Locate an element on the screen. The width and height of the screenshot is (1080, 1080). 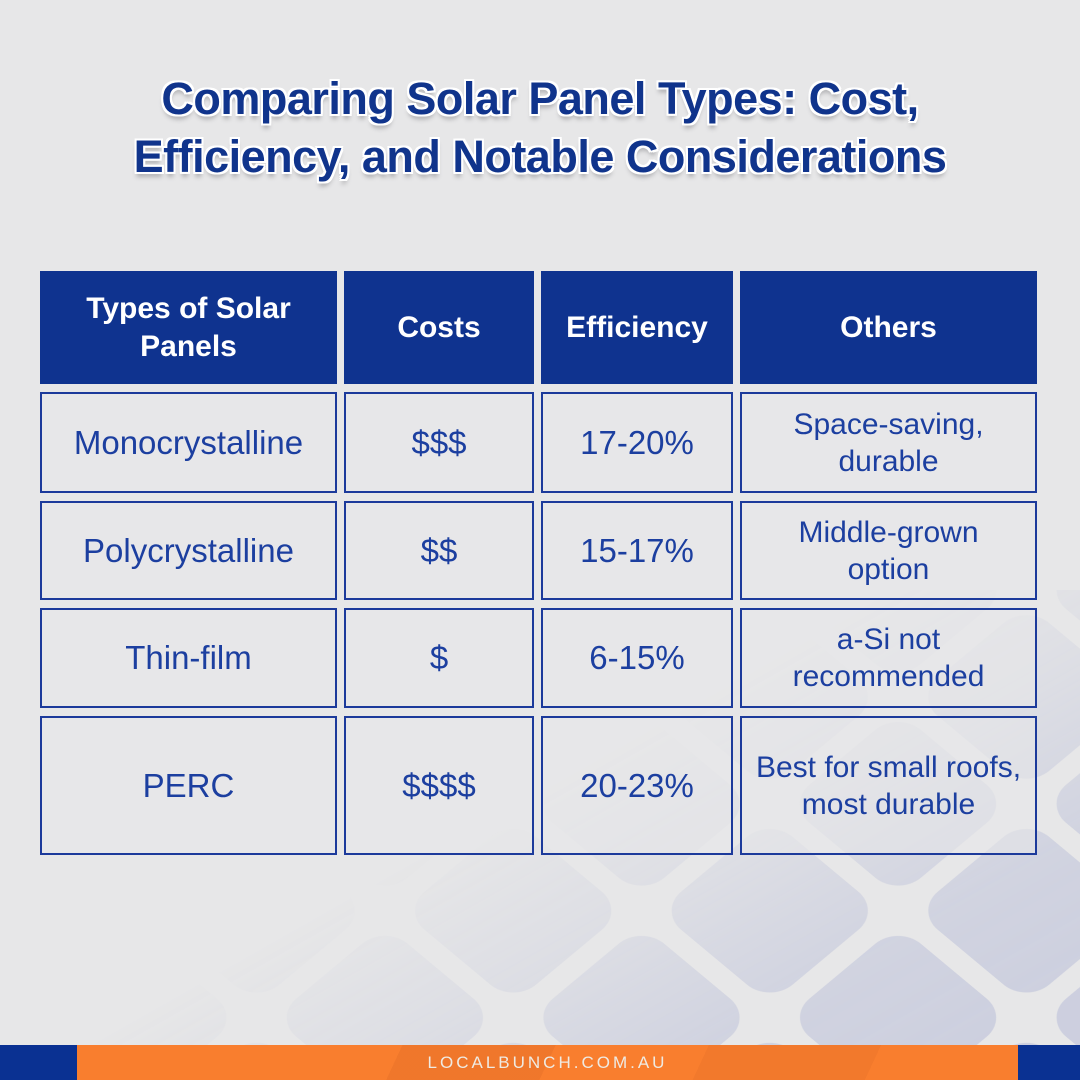
cell-row0-efficiency: 17-20% is located at coordinates (637, 442).